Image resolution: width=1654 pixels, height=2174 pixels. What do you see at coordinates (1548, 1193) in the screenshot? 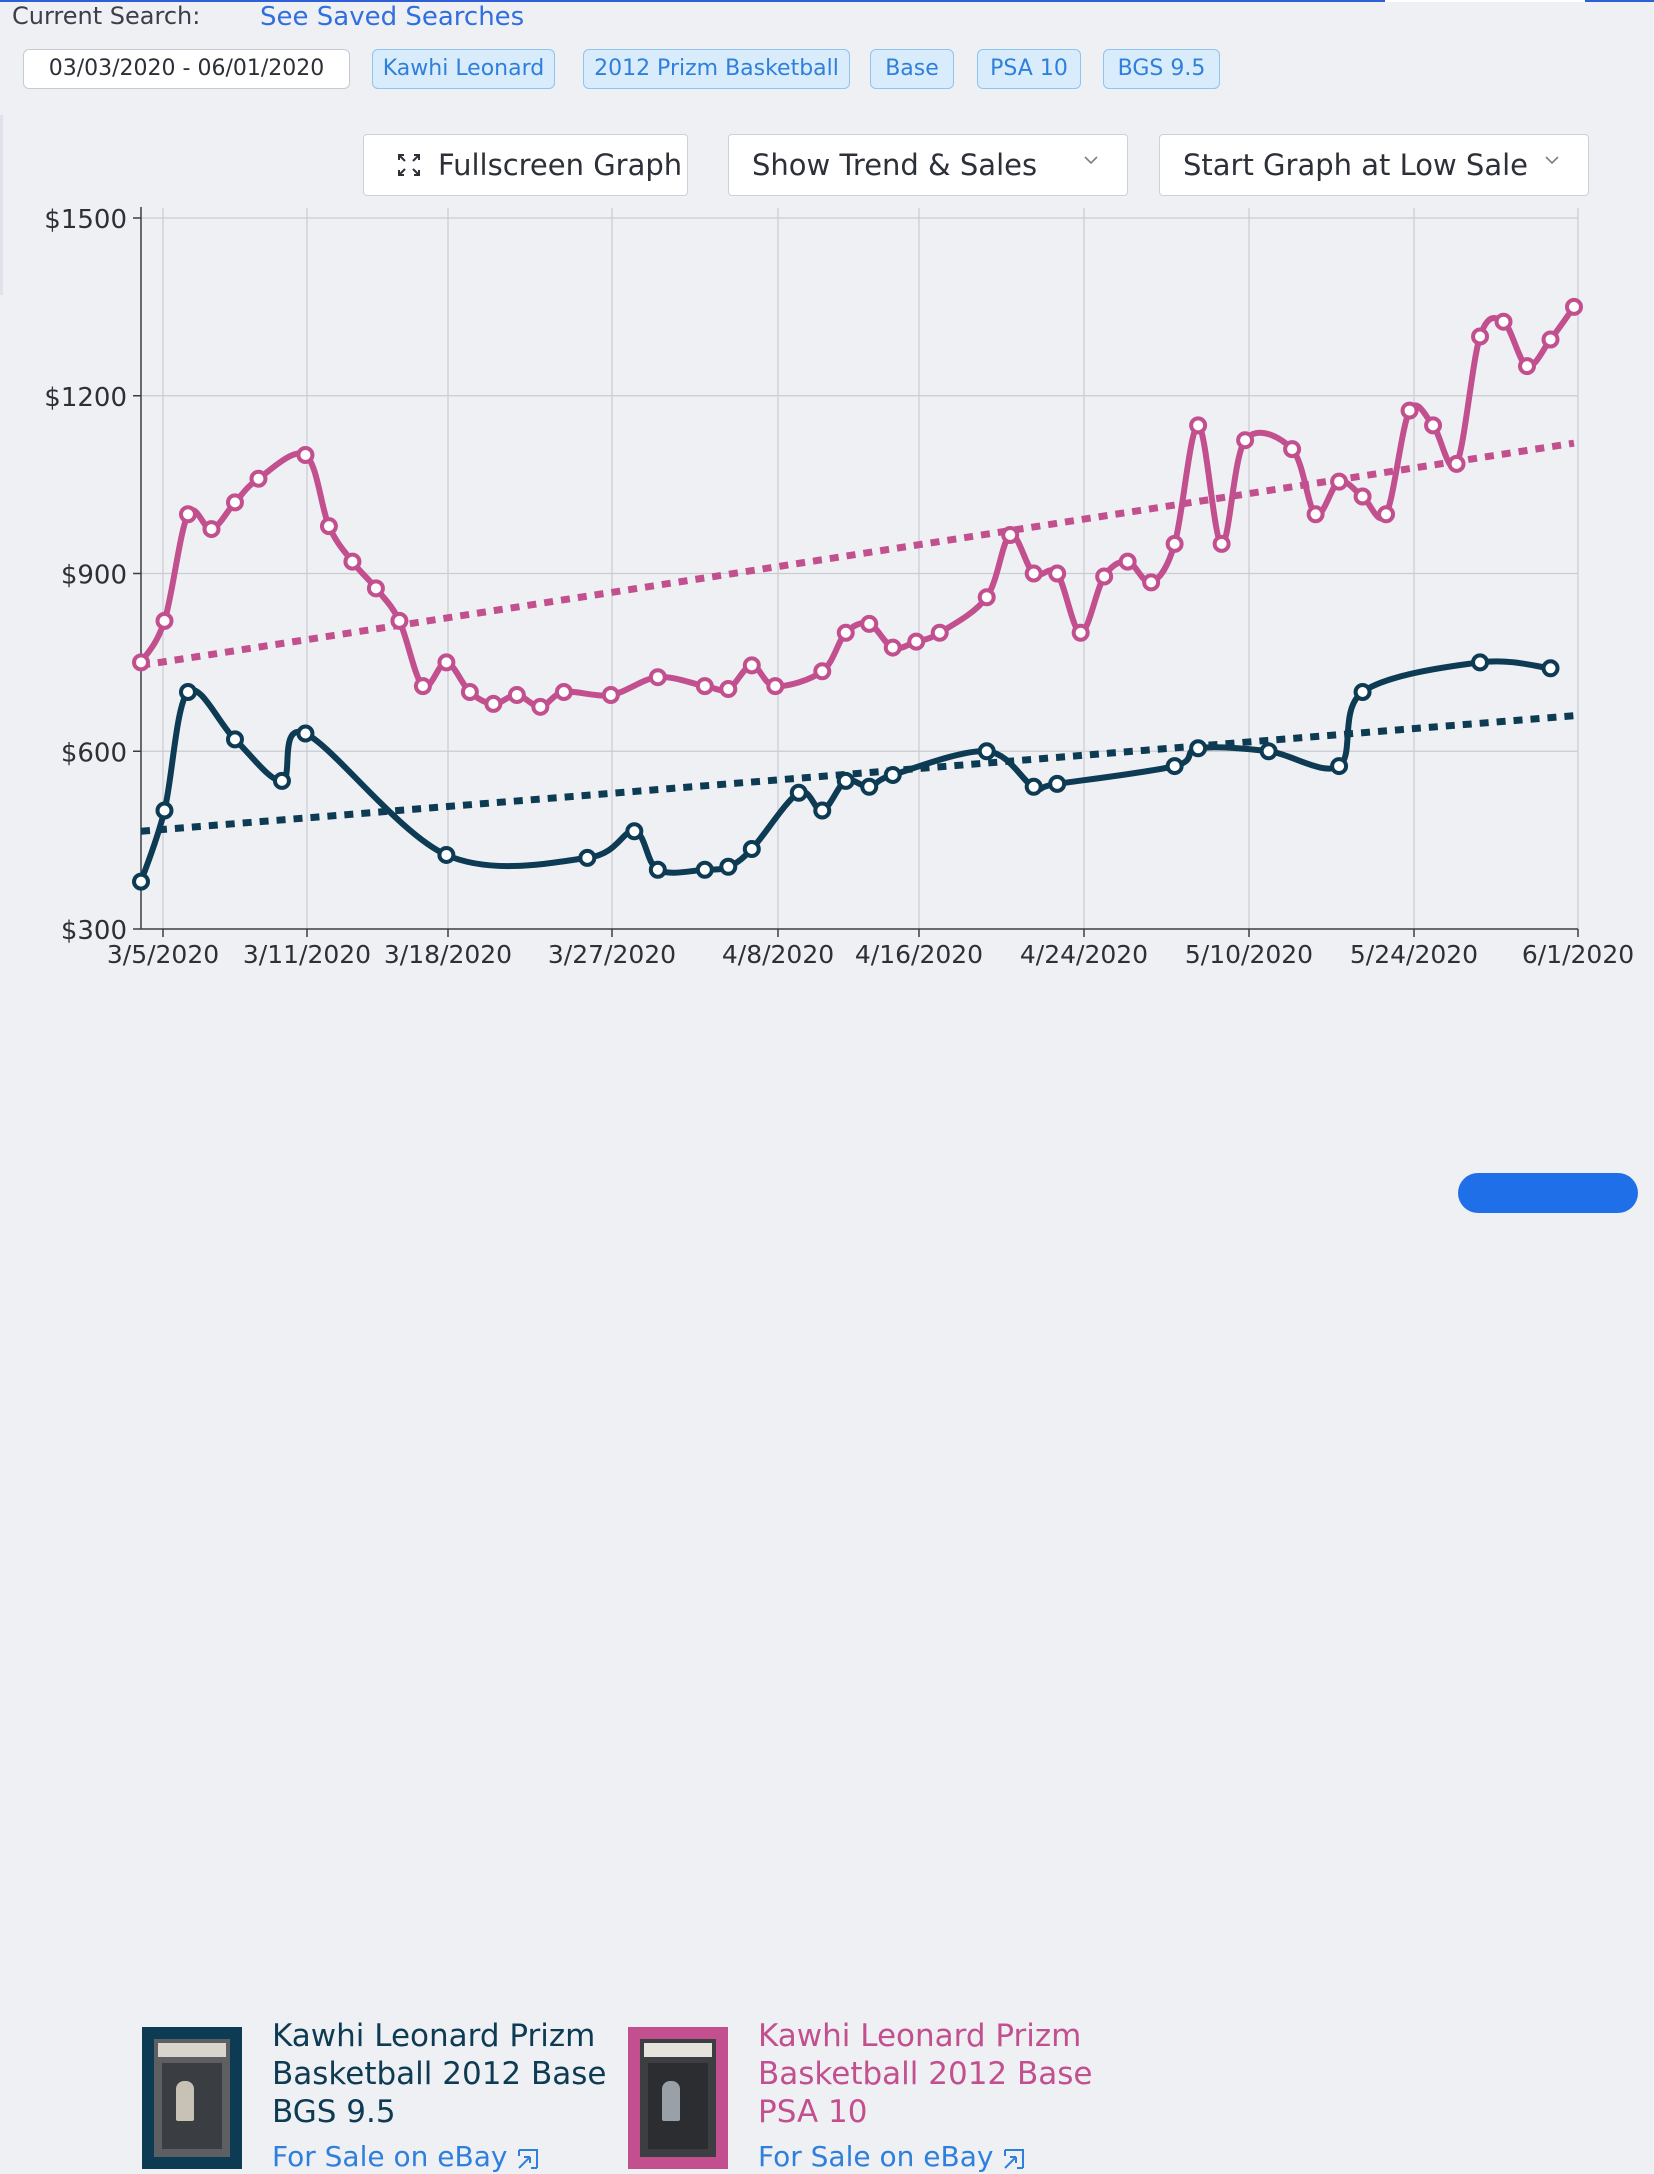
I see `bottom-action-button` at bounding box center [1548, 1193].